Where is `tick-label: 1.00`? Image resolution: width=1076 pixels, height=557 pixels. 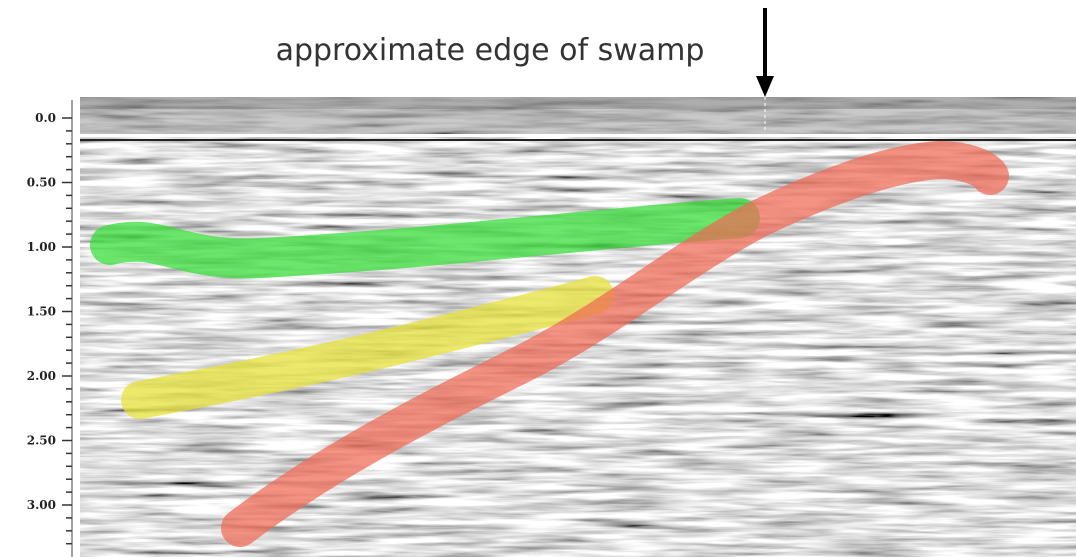
tick-label: 1.00 is located at coordinates (41, 247).